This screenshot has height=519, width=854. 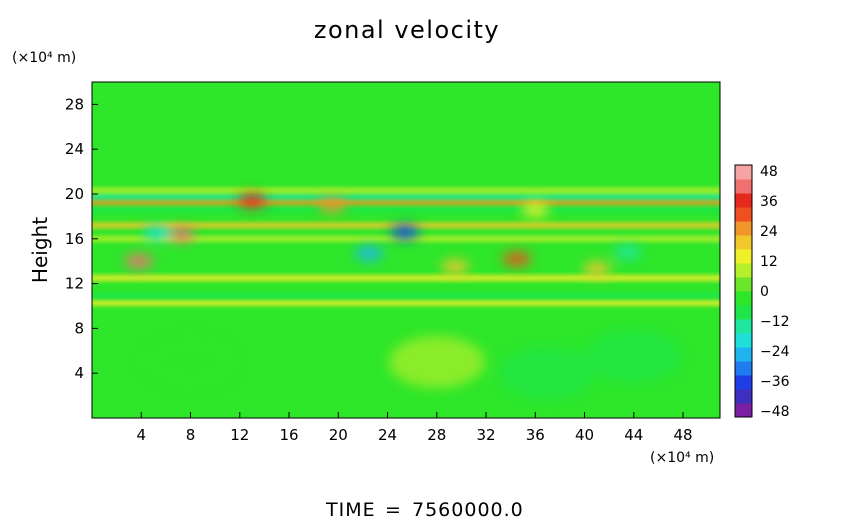 What do you see at coordinates (769, 232) in the screenshot?
I see `colorbar-tick-label: 24` at bounding box center [769, 232].